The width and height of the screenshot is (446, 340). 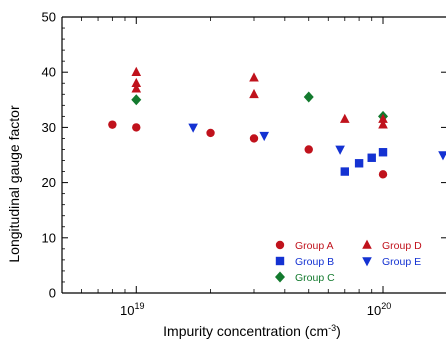 I want to click on legend-label-group-c: Group C, so click(x=315, y=278).